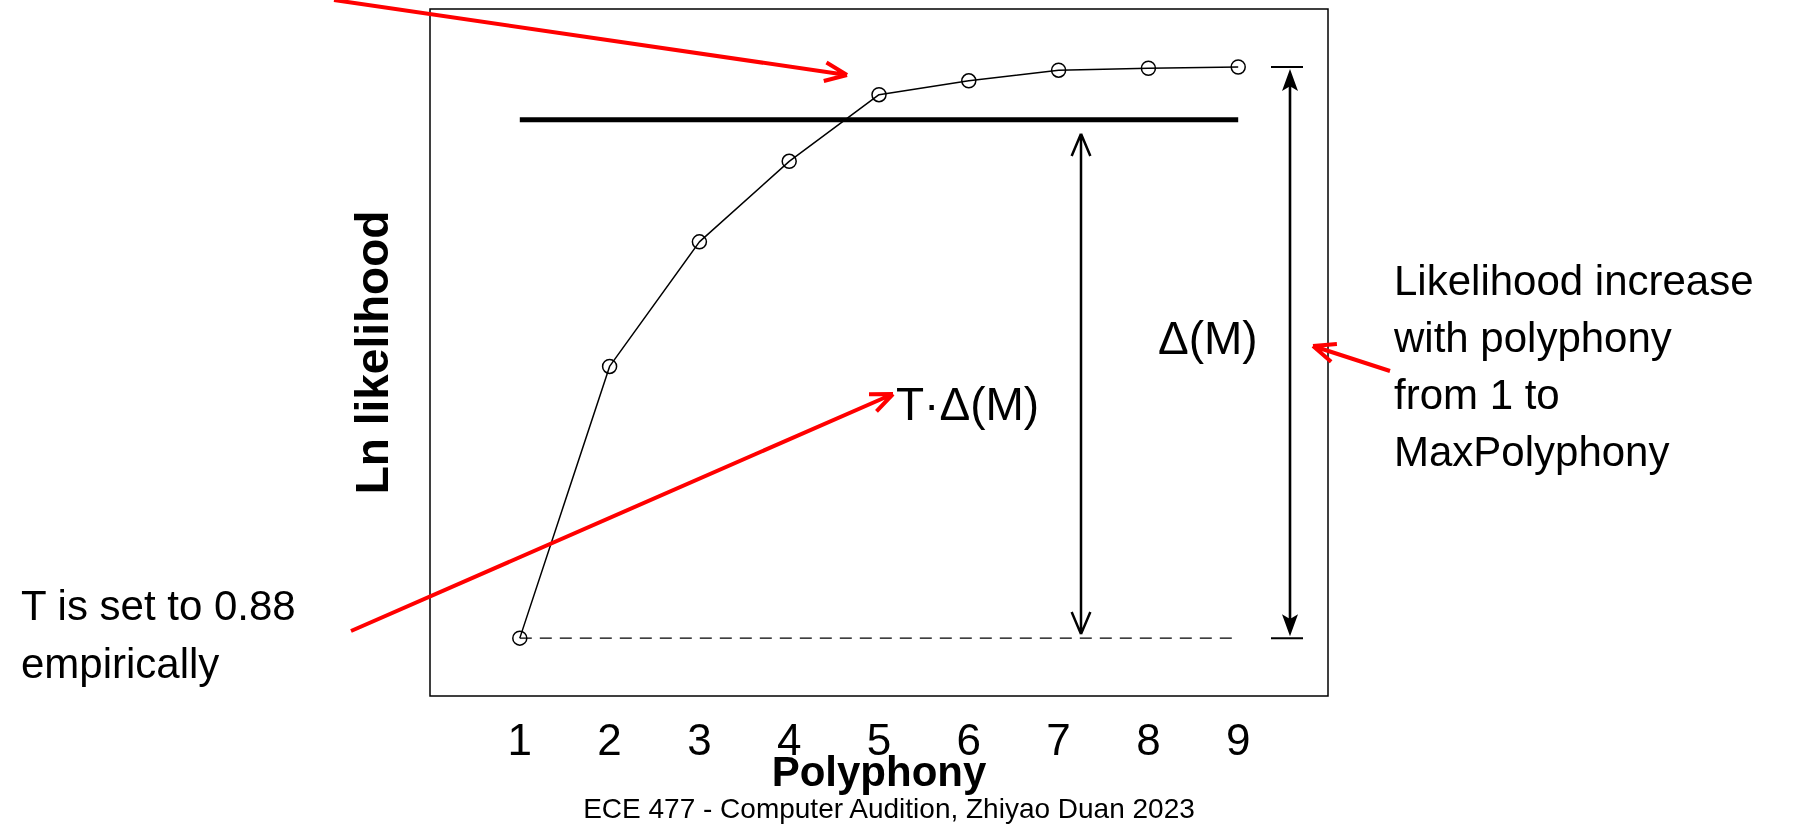  Describe the element at coordinates (1058, 739) in the screenshot. I see `x-tick-label: 7` at that location.